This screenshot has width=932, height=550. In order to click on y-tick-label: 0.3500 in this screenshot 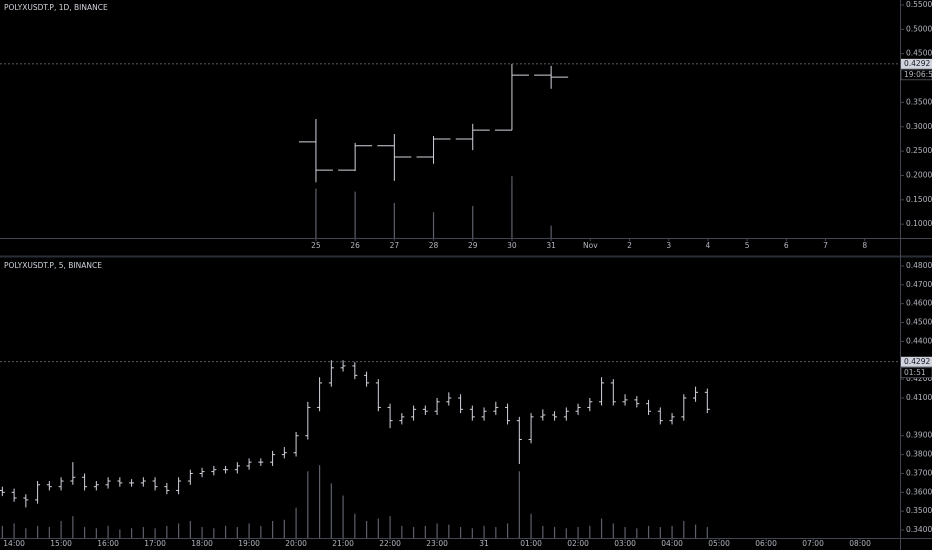, I will do `click(919, 101)`.